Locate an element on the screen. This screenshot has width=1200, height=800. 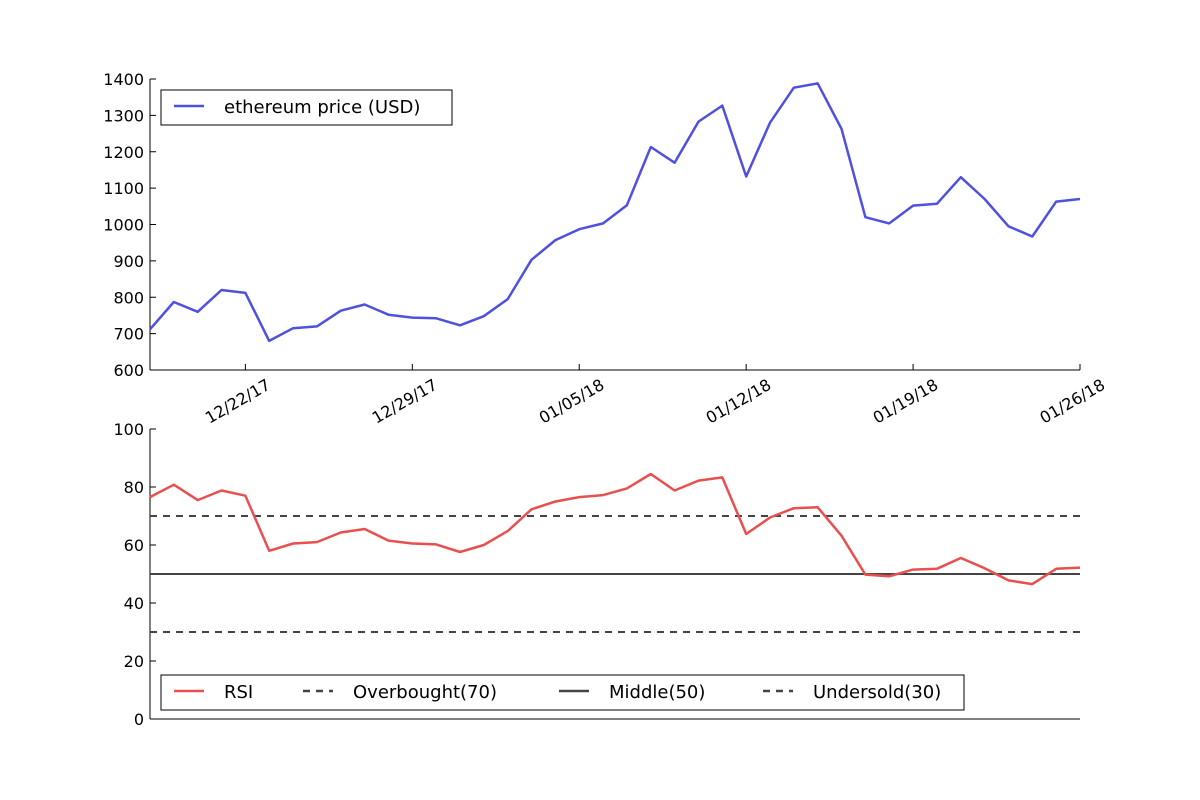
rsi-series-line is located at coordinates (615, 529).